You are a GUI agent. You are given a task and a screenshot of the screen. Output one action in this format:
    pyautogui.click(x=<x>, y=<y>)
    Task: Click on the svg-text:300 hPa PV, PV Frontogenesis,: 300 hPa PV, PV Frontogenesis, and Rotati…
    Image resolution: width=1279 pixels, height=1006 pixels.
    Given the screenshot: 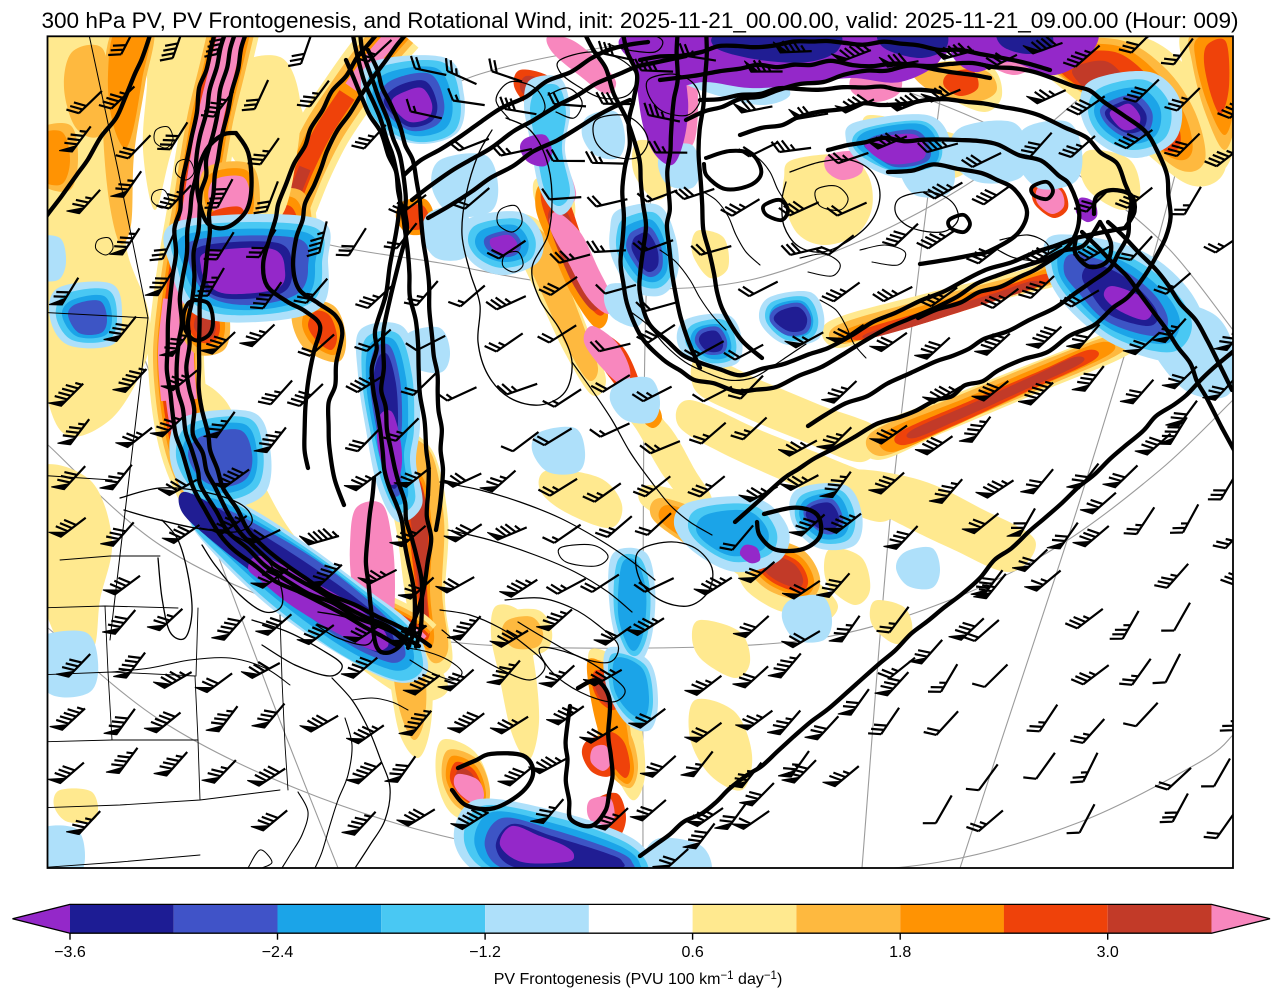 What is the action you would take?
    pyautogui.click(x=640, y=20)
    